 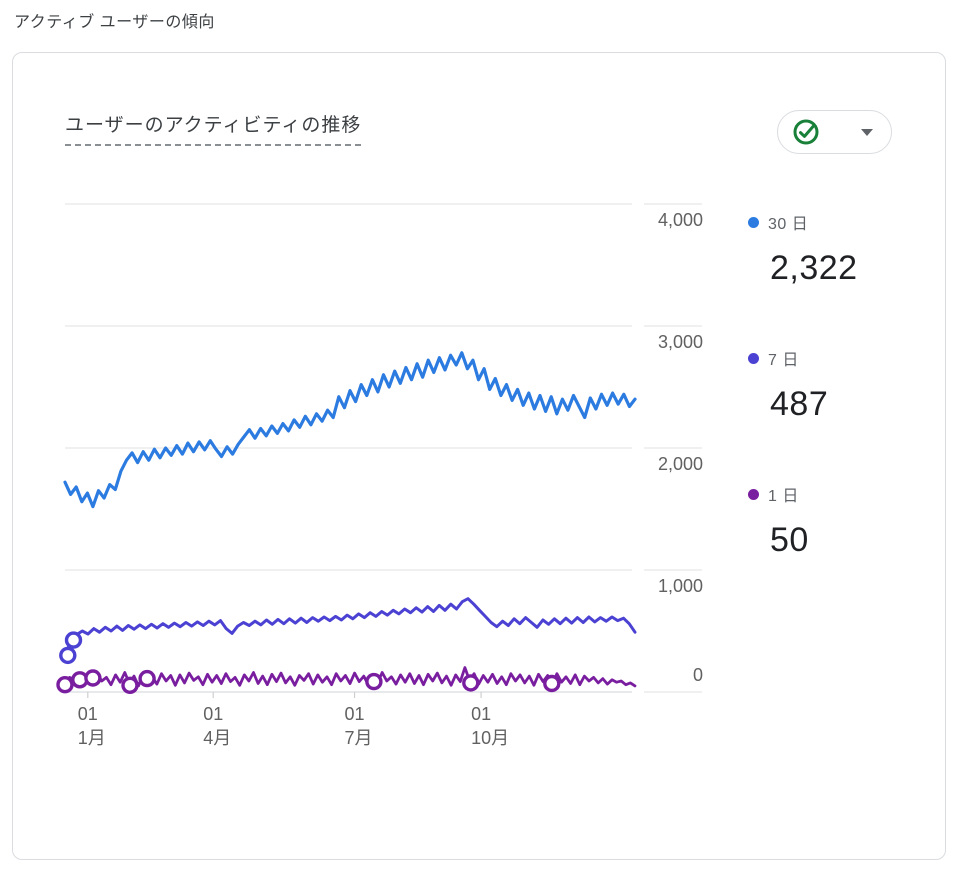 What do you see at coordinates (114, 22) in the screenshot?
I see `page-title: アクティブ ユーザーの傾向` at bounding box center [114, 22].